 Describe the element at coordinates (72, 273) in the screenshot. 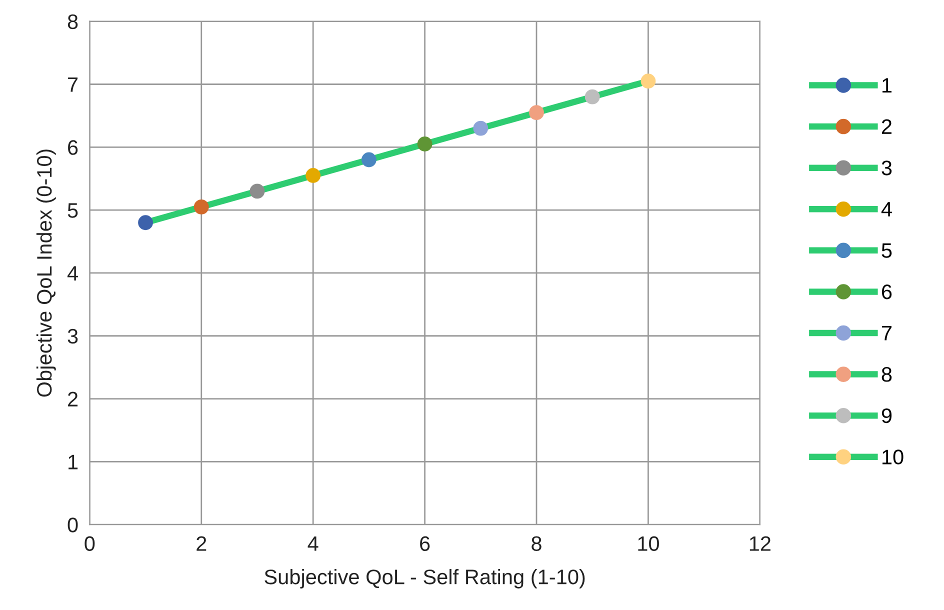

I see `y-tick-label: 4` at that location.